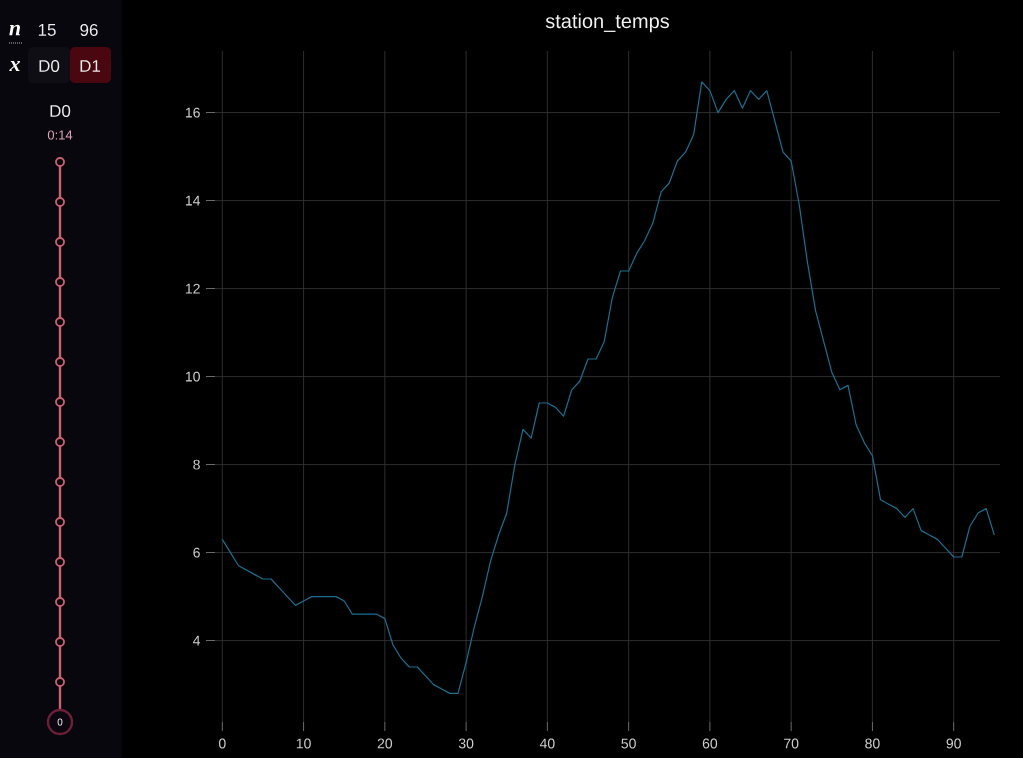 The image size is (1023, 758). What do you see at coordinates (47, 30) in the screenshot?
I see `text: 15` at bounding box center [47, 30].